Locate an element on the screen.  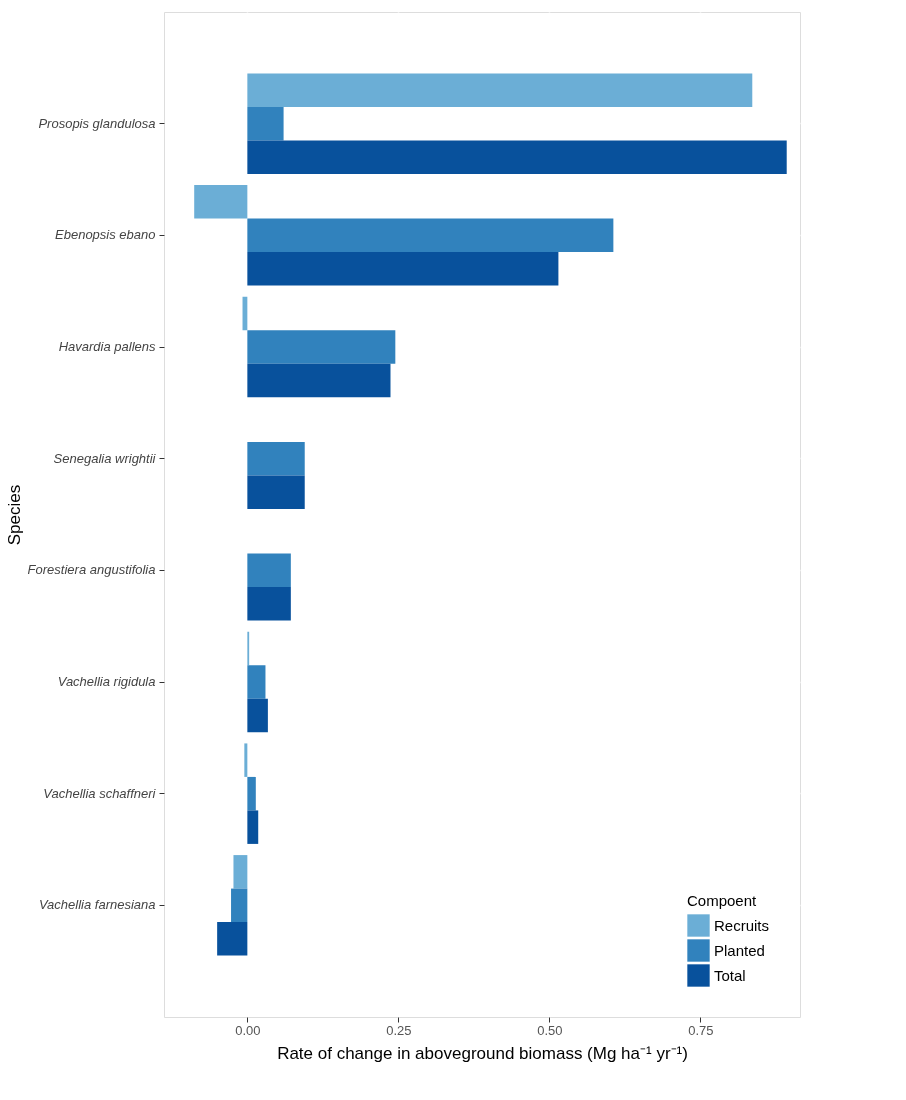
legend-label: Planted is located at coordinates (739, 950).